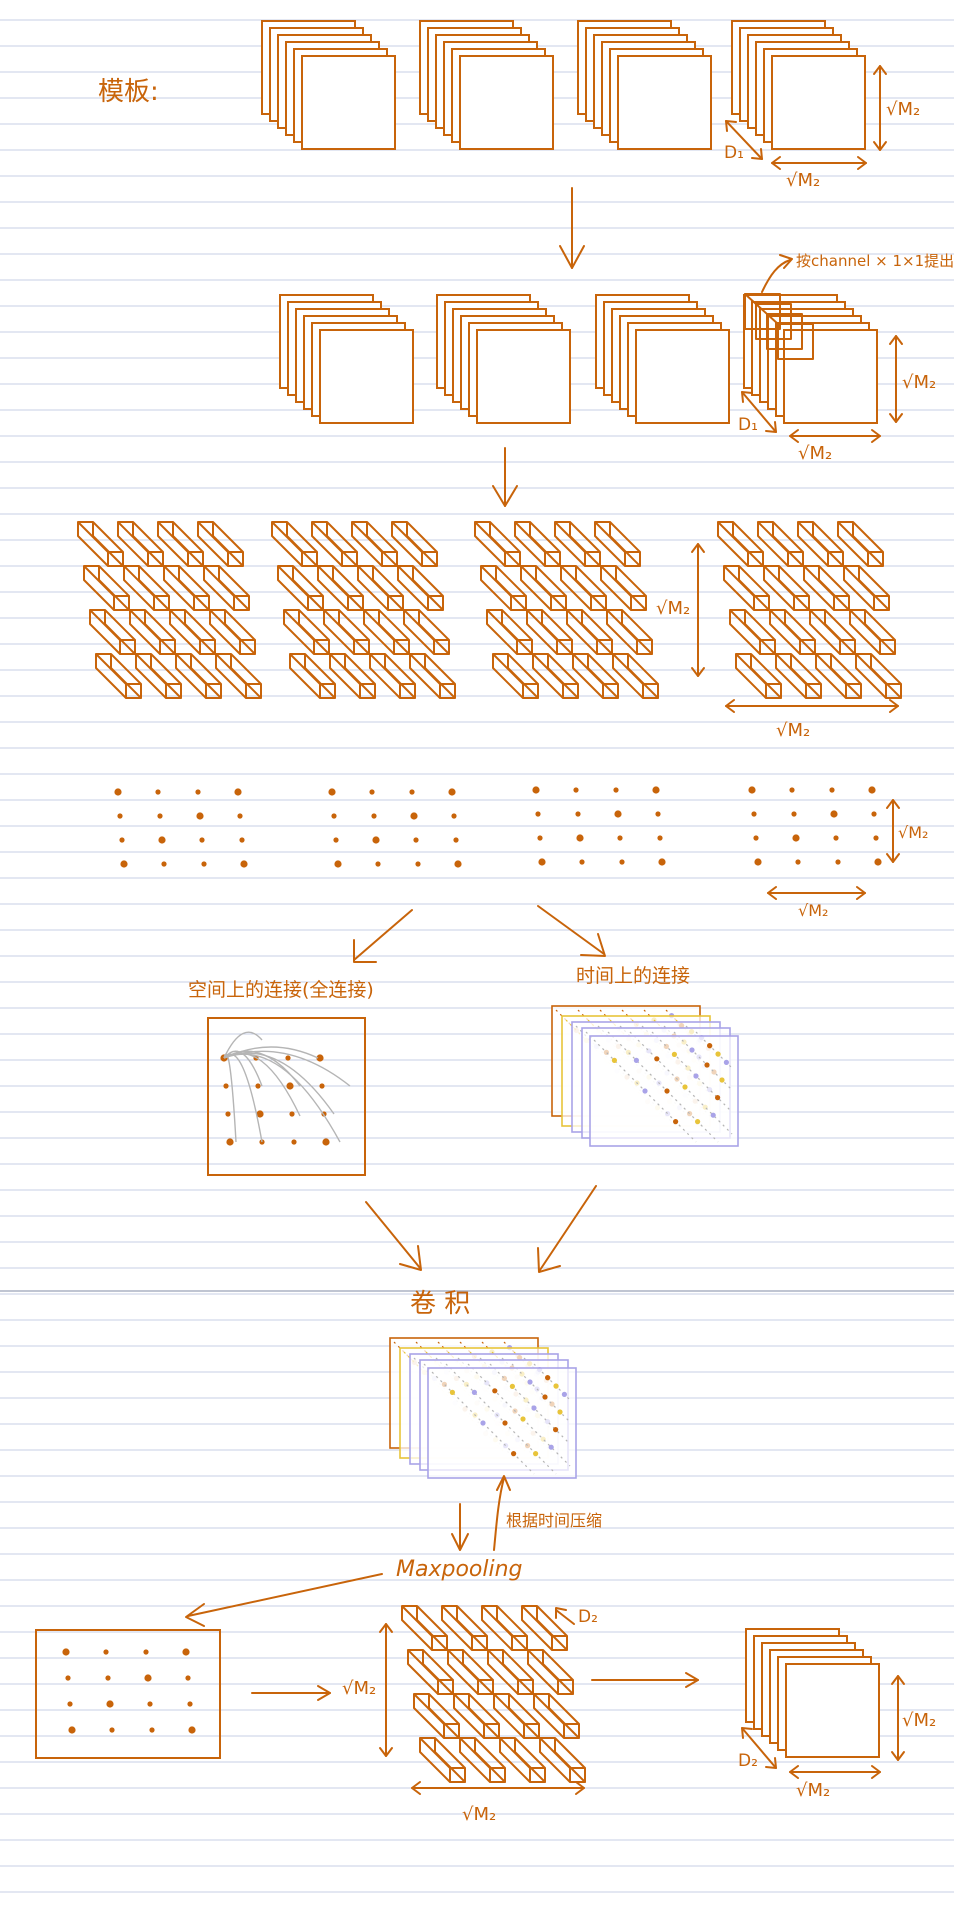 This screenshot has width=954, height=1909. What do you see at coordinates (837, 399) in the screenshot?
I see `dimension-marks-2: √M₂ √M₂ D₁` at bounding box center [837, 399].